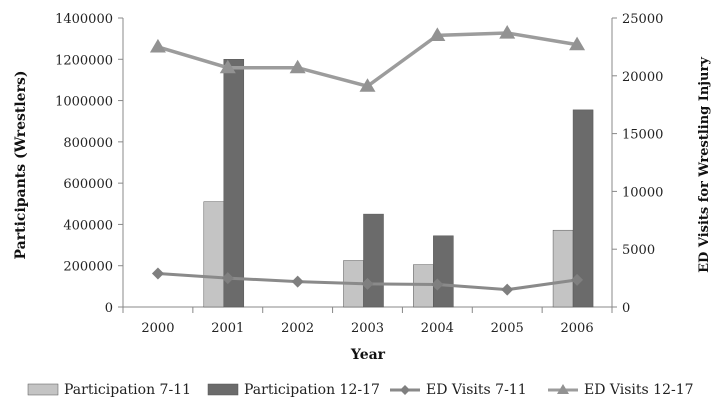  I want to click on left-y-axis-title: Participants (Wrestlers), so click(21, 165).